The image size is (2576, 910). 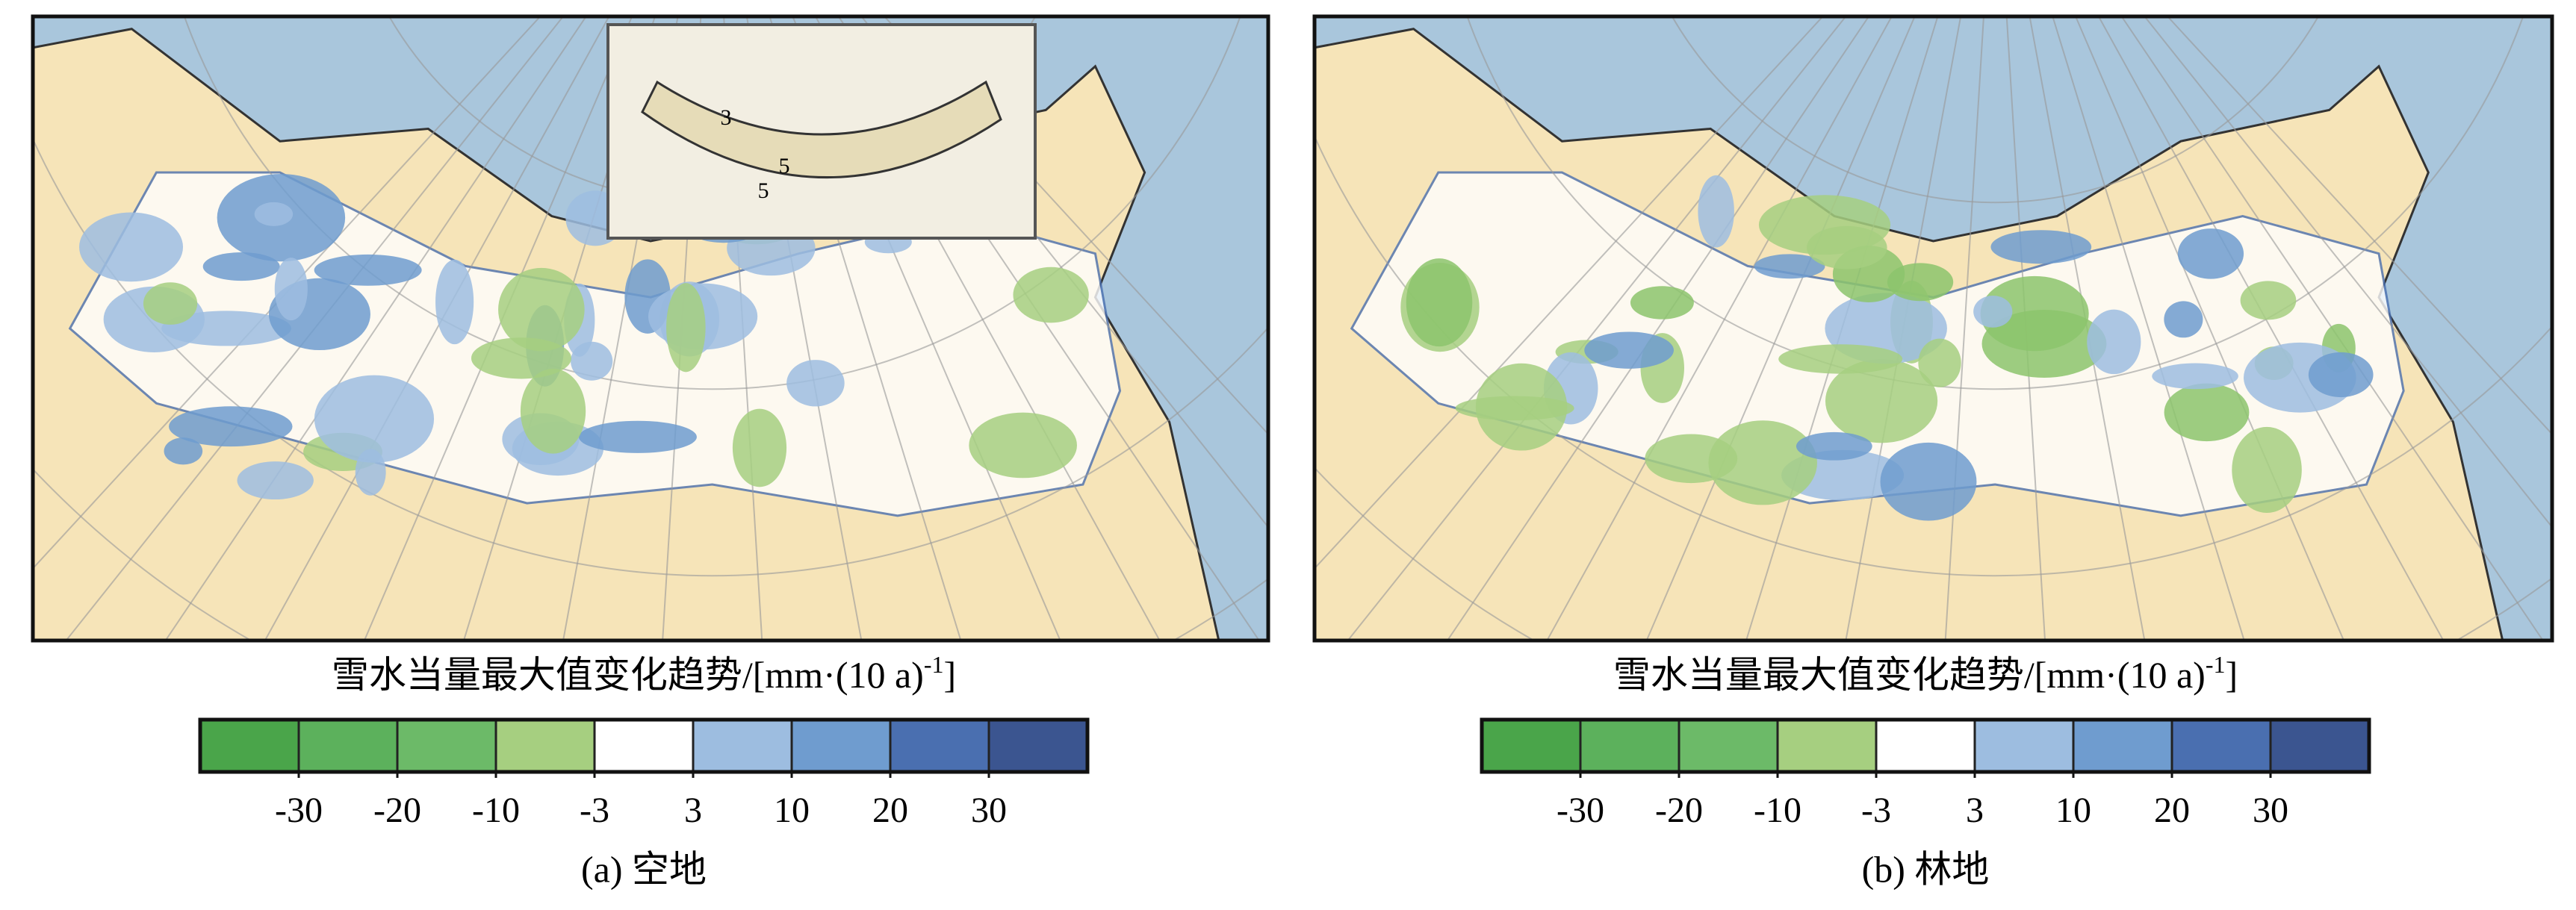 What do you see at coordinates (989, 810) in the screenshot?
I see `tick-label: 30` at bounding box center [989, 810].